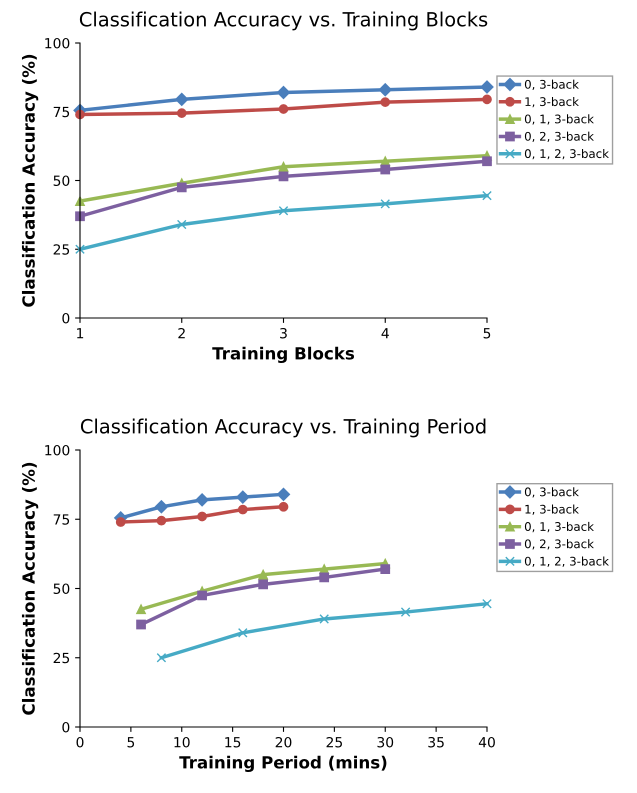 The image size is (637, 793). What do you see at coordinates (182, 742) in the screenshot?
I see `x-tick-label: 10` at bounding box center [182, 742].